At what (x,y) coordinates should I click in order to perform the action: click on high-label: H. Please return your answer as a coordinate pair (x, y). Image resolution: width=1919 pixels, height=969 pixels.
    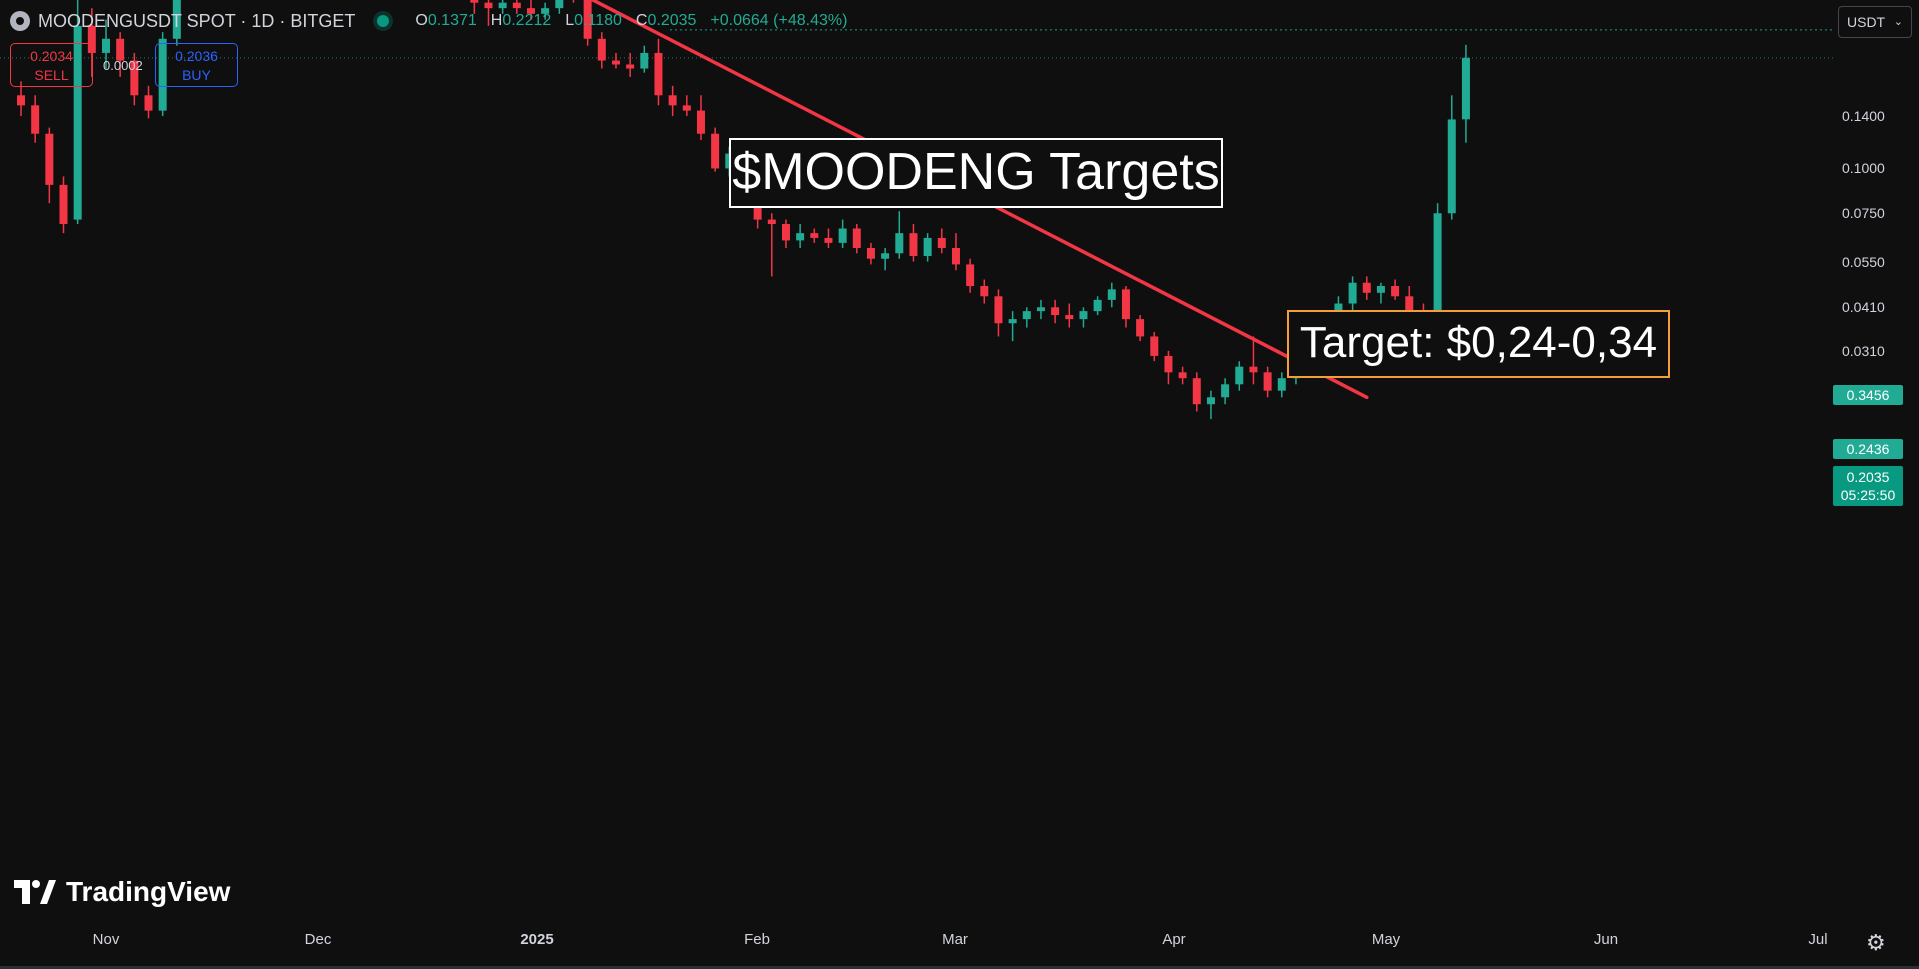
    Looking at the image, I should click on (496, 20).